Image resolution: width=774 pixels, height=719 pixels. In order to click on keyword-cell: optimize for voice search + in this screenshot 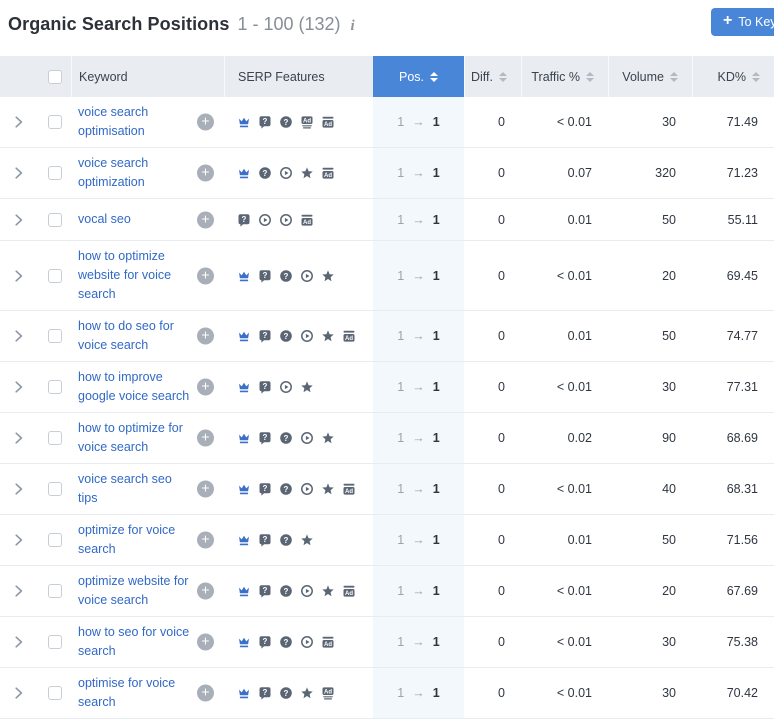, I will do `click(147, 540)`.